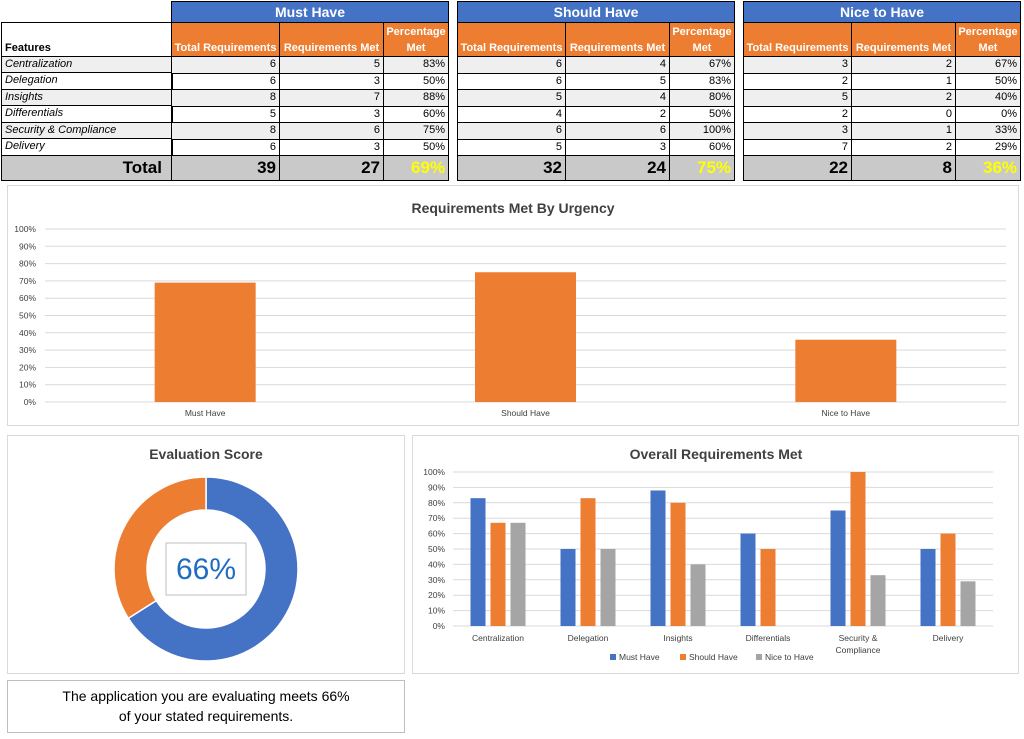 This screenshot has width=1024, height=739. I want to click on total-label: Total, so click(87, 167).